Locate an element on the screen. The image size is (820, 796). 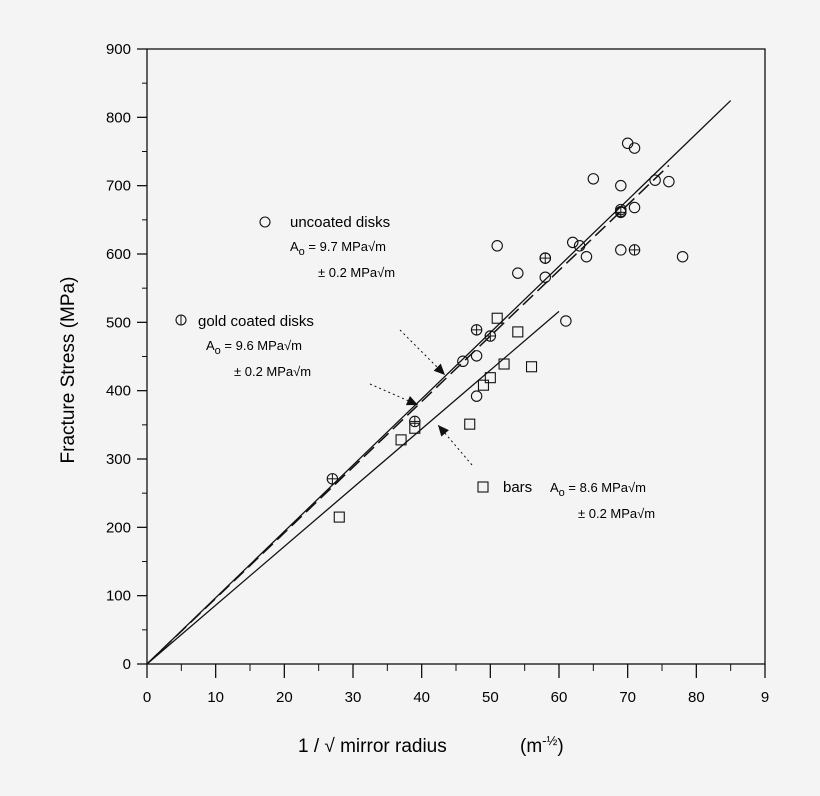
x-axis-units: (m-½) is located at coordinates (542, 745).